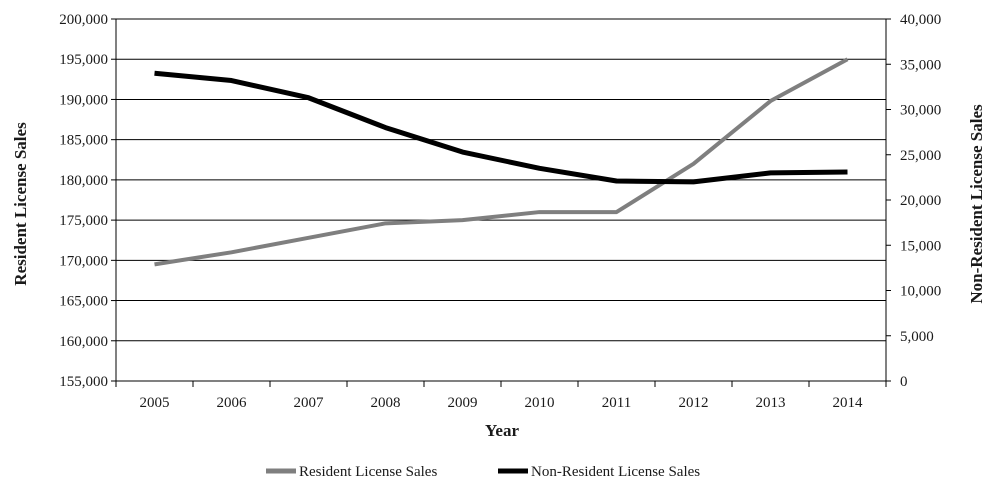 The width and height of the screenshot is (998, 487). Describe the element at coordinates (83, 141) in the screenshot. I see `y-tick-label: 185,000` at that location.